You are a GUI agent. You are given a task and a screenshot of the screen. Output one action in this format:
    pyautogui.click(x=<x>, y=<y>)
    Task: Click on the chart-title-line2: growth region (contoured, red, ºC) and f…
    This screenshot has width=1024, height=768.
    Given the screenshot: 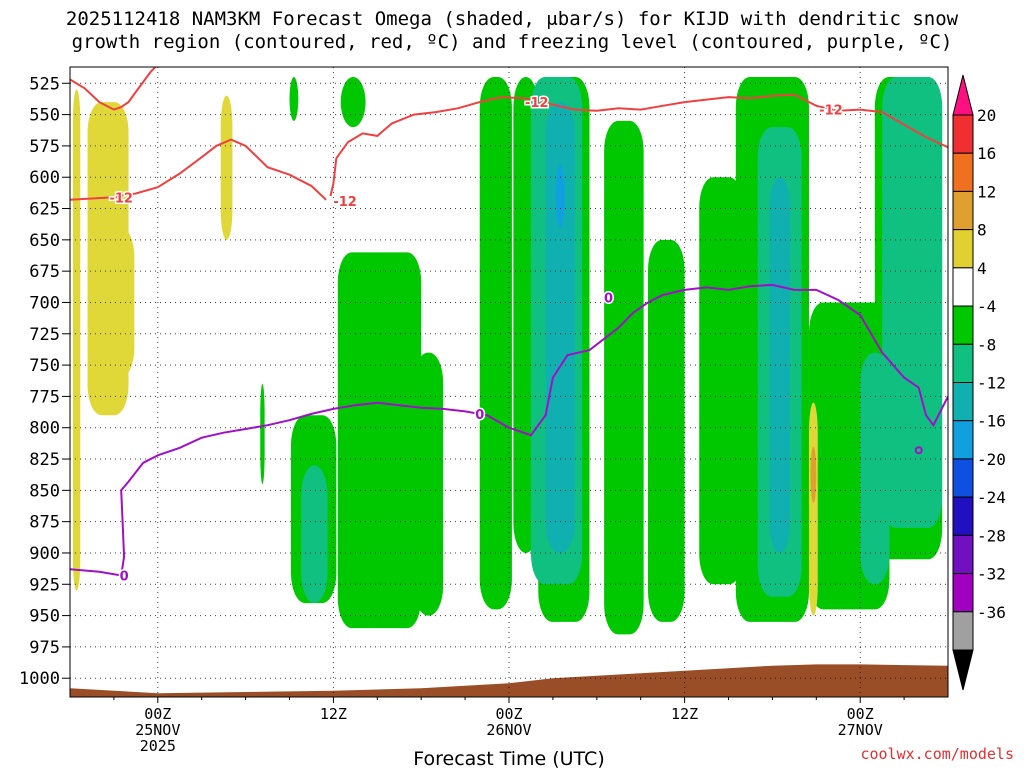 What is the action you would take?
    pyautogui.click(x=512, y=42)
    